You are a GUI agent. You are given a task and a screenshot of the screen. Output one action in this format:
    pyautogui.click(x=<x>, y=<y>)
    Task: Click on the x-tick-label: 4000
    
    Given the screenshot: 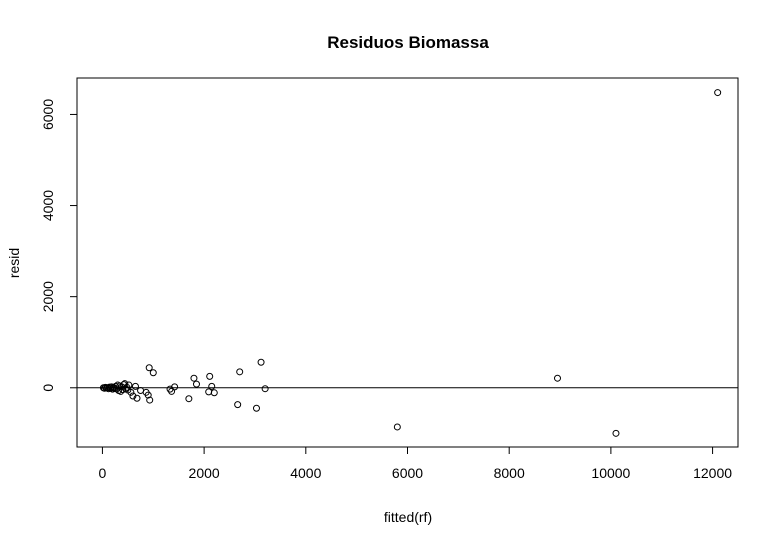 What is the action you would take?
    pyautogui.click(x=305, y=473)
    